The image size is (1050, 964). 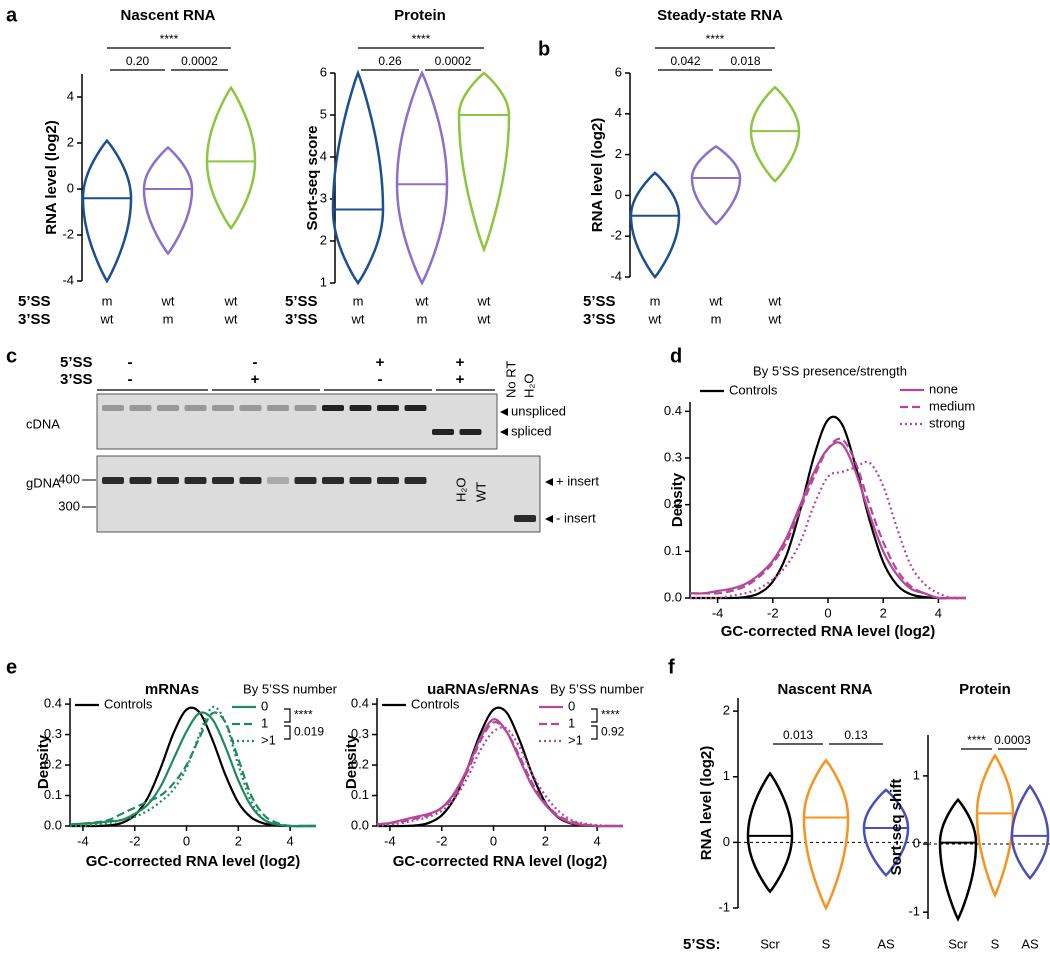 What do you see at coordinates (1012, 740) in the screenshot?
I see `significance-label: 0.0003` at bounding box center [1012, 740].